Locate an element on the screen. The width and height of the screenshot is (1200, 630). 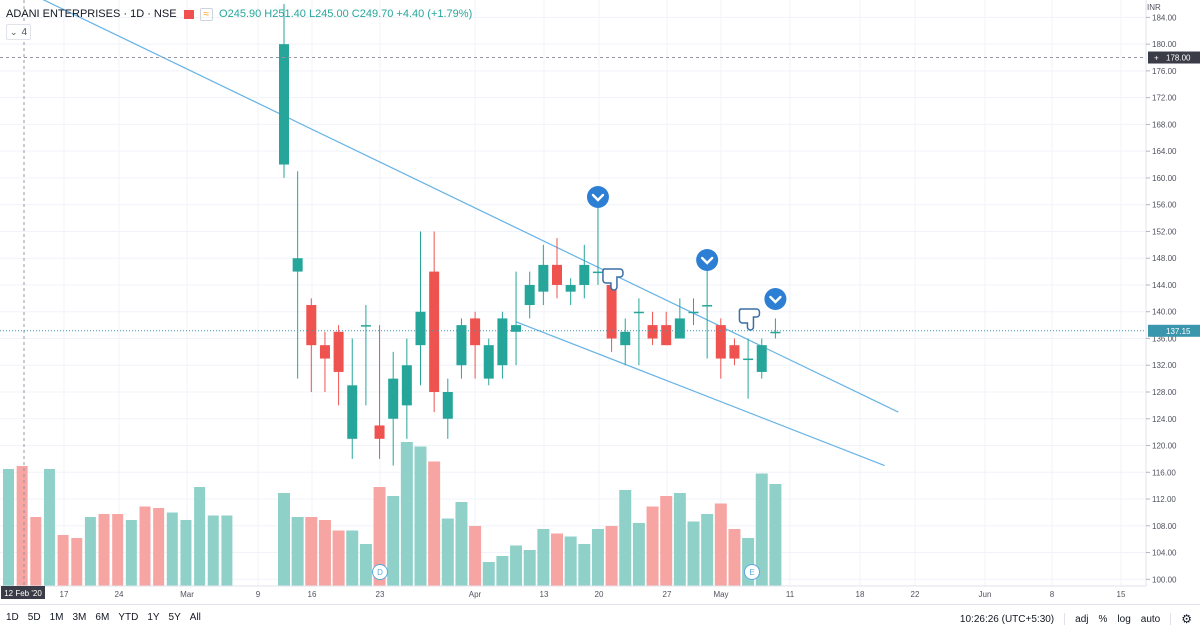
log-toggle: log is located at coordinates (1124, 619).